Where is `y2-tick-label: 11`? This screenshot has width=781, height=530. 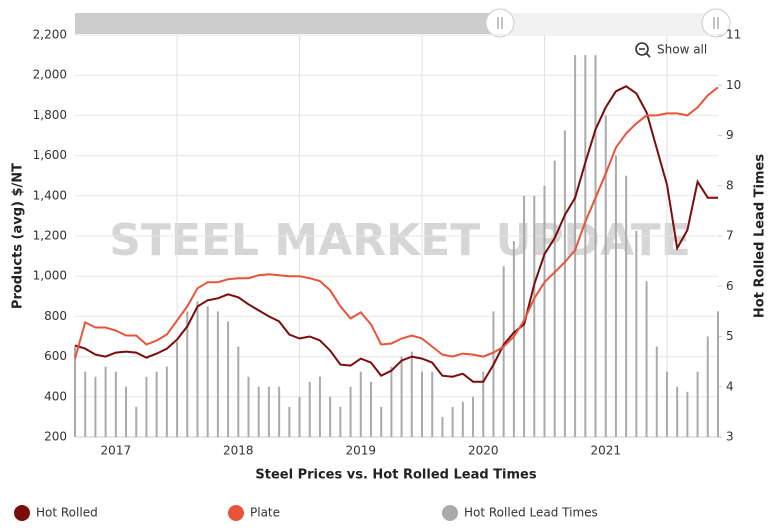 y2-tick-label: 11 is located at coordinates (733, 35).